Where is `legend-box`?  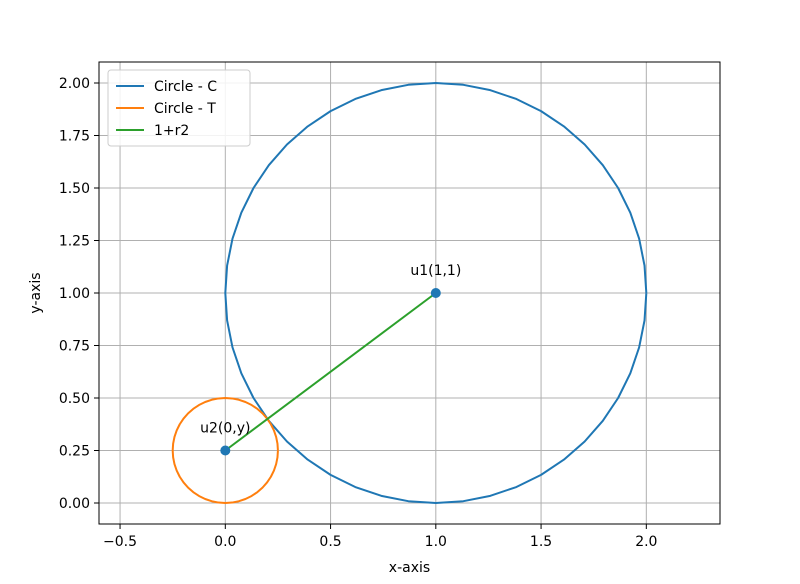 legend-box is located at coordinates (179, 108).